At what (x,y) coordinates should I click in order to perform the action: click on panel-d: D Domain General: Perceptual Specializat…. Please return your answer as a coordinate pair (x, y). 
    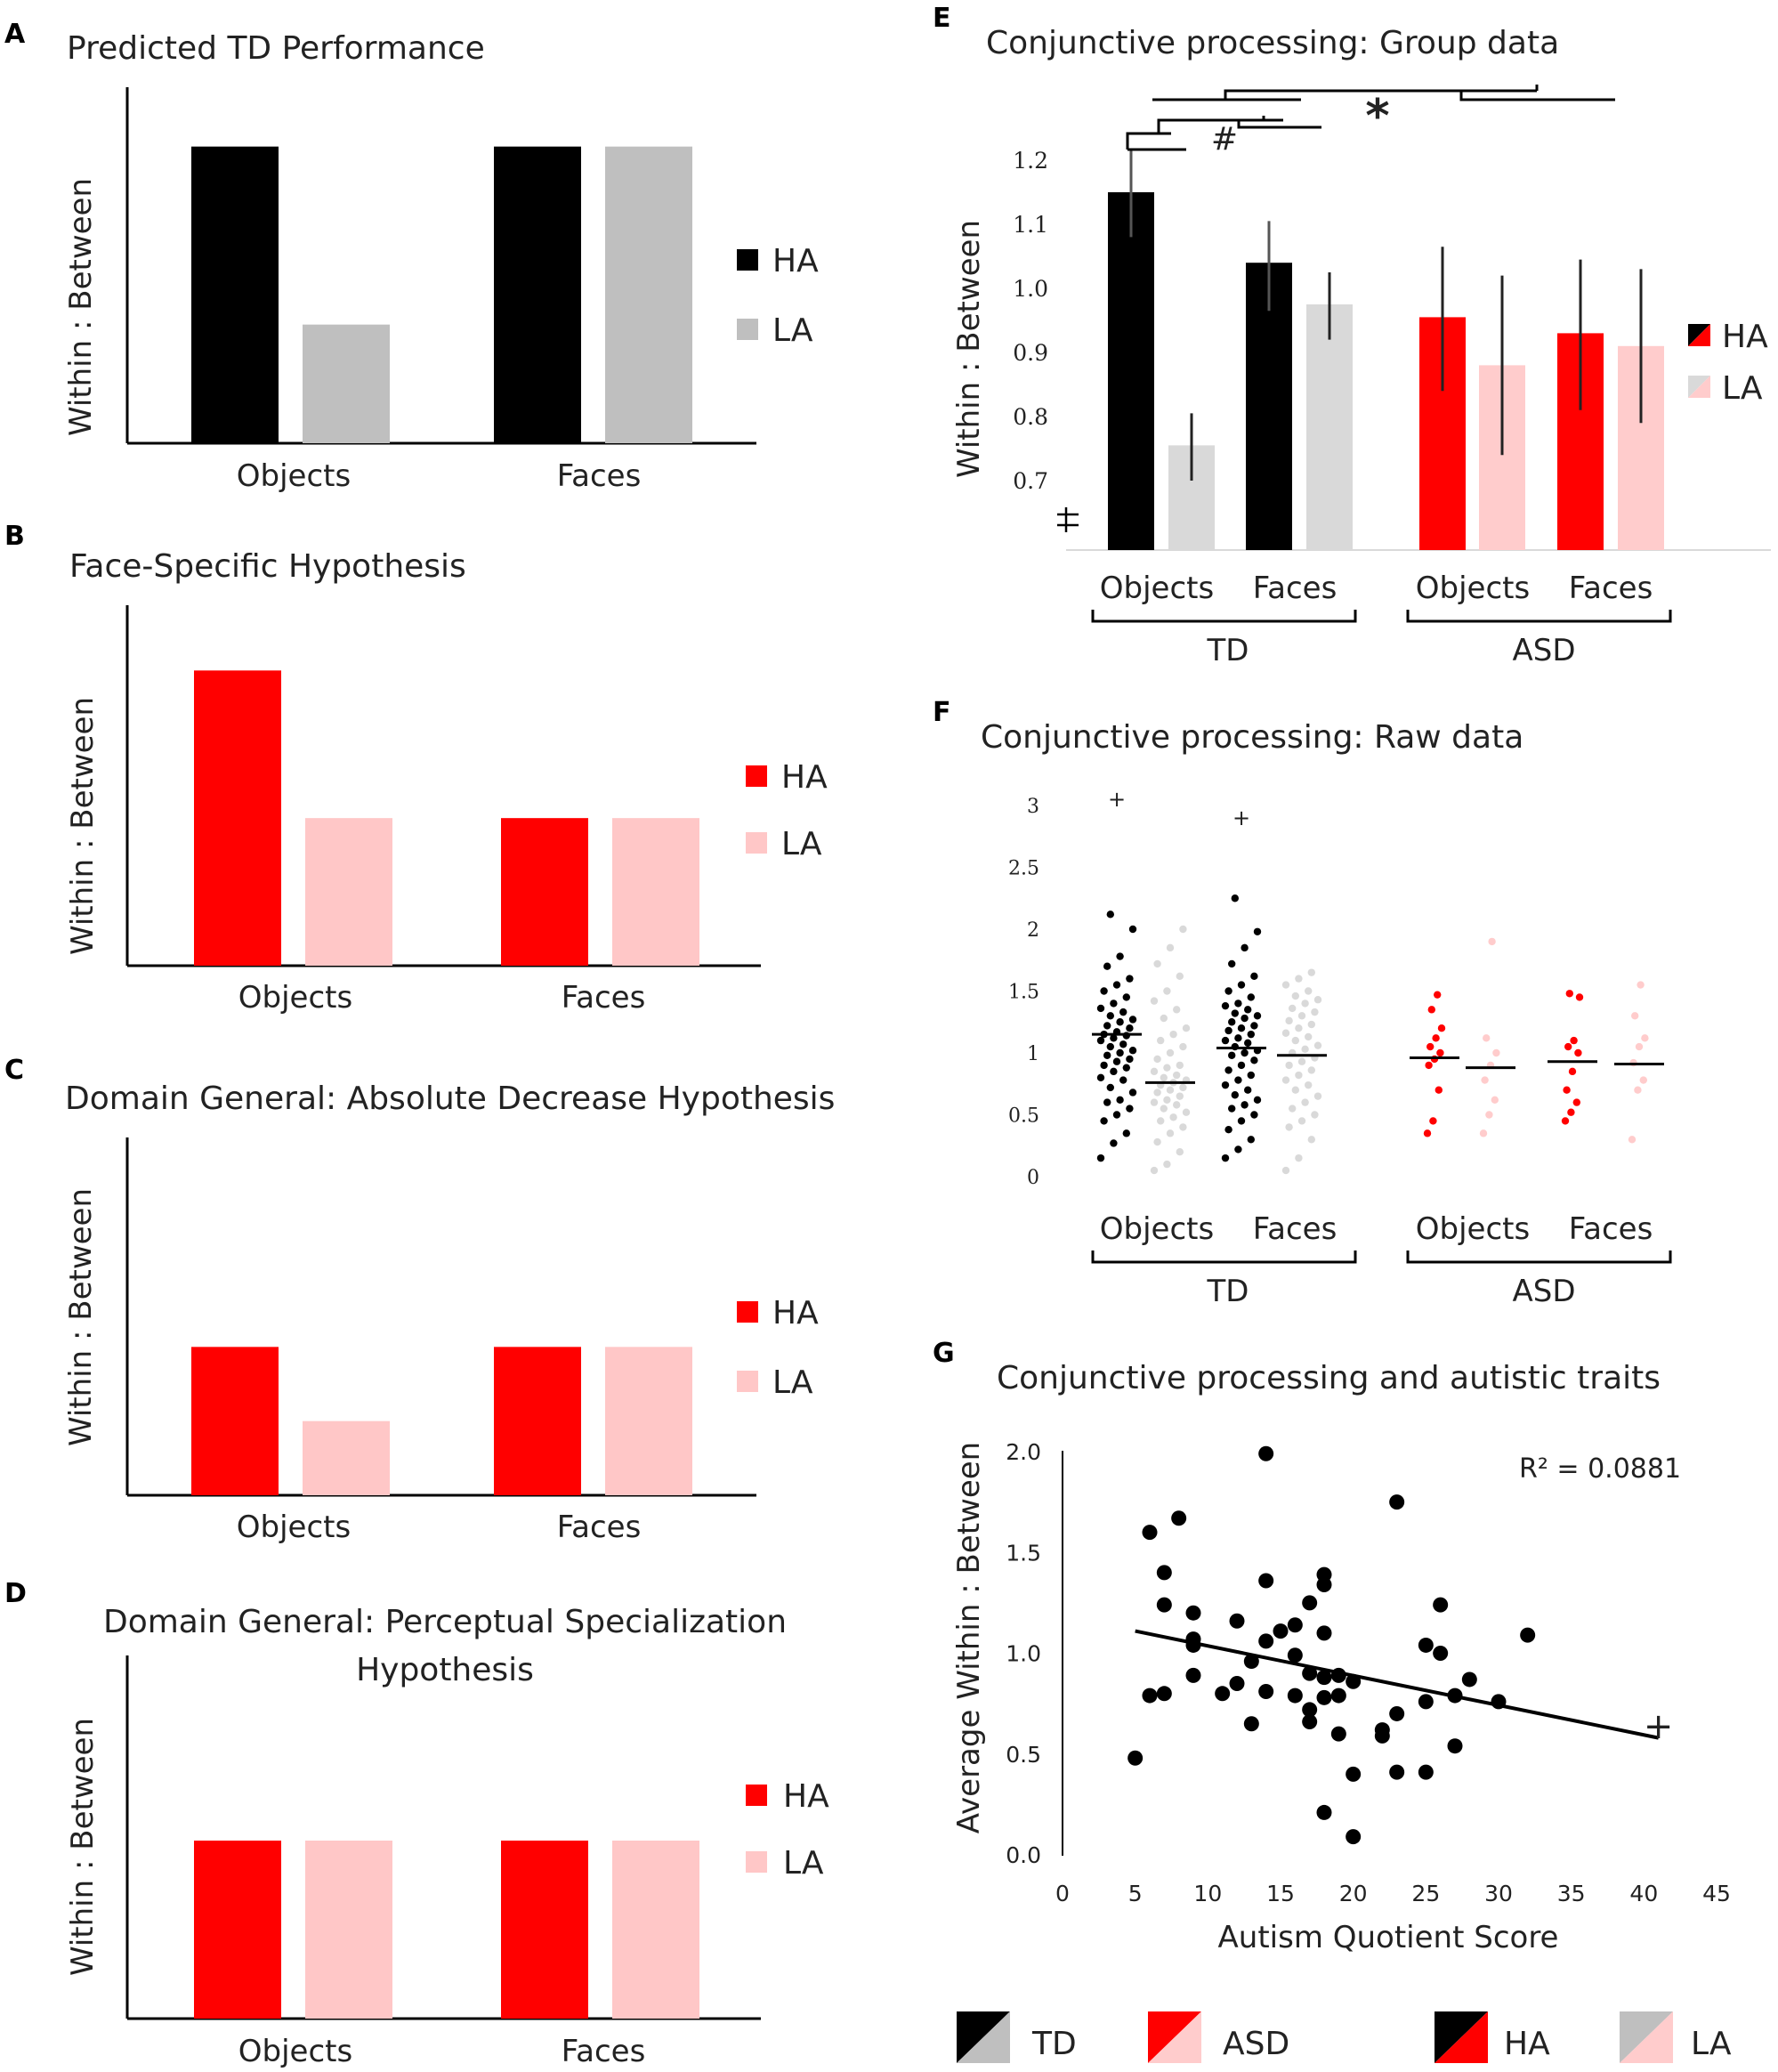
    Looking at the image, I should click on (417, 1823).